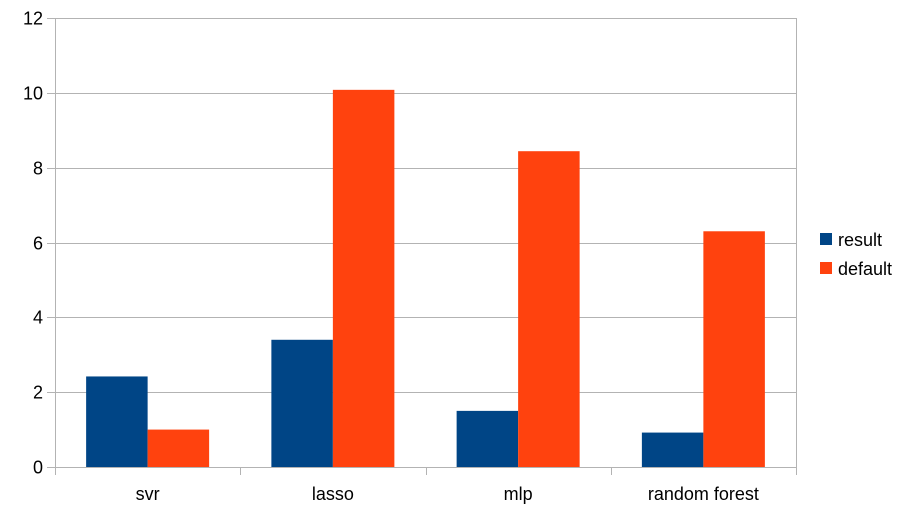 The height and width of the screenshot is (507, 913). What do you see at coordinates (33, 94) in the screenshot?
I see `y-tick-label: 10` at bounding box center [33, 94].